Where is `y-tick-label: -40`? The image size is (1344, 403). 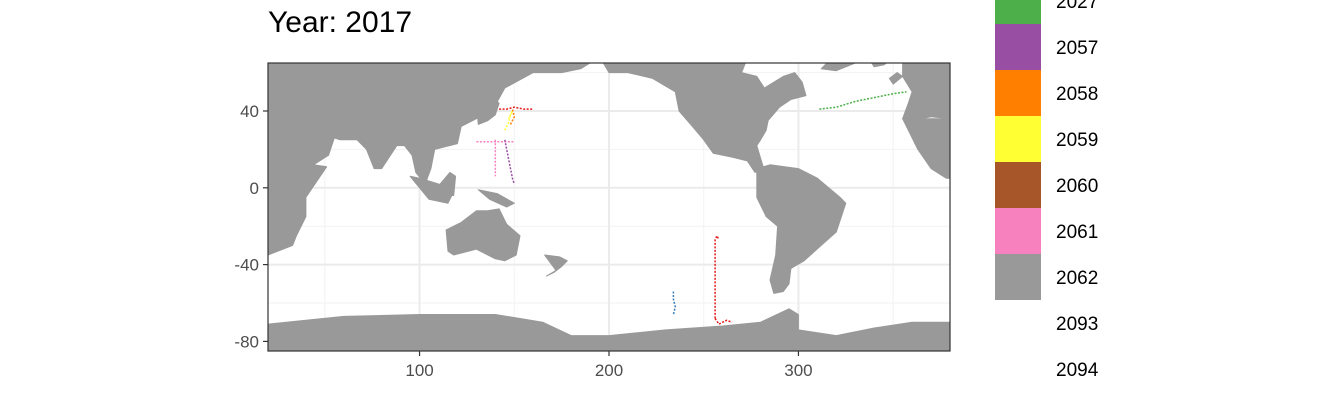
y-tick-label: -40 is located at coordinates (246, 265).